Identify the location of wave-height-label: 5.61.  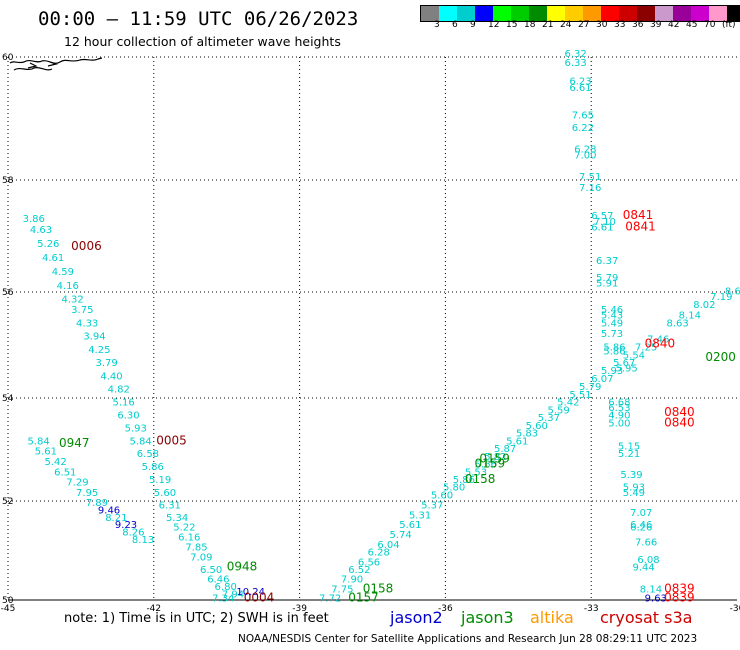
(410, 525).